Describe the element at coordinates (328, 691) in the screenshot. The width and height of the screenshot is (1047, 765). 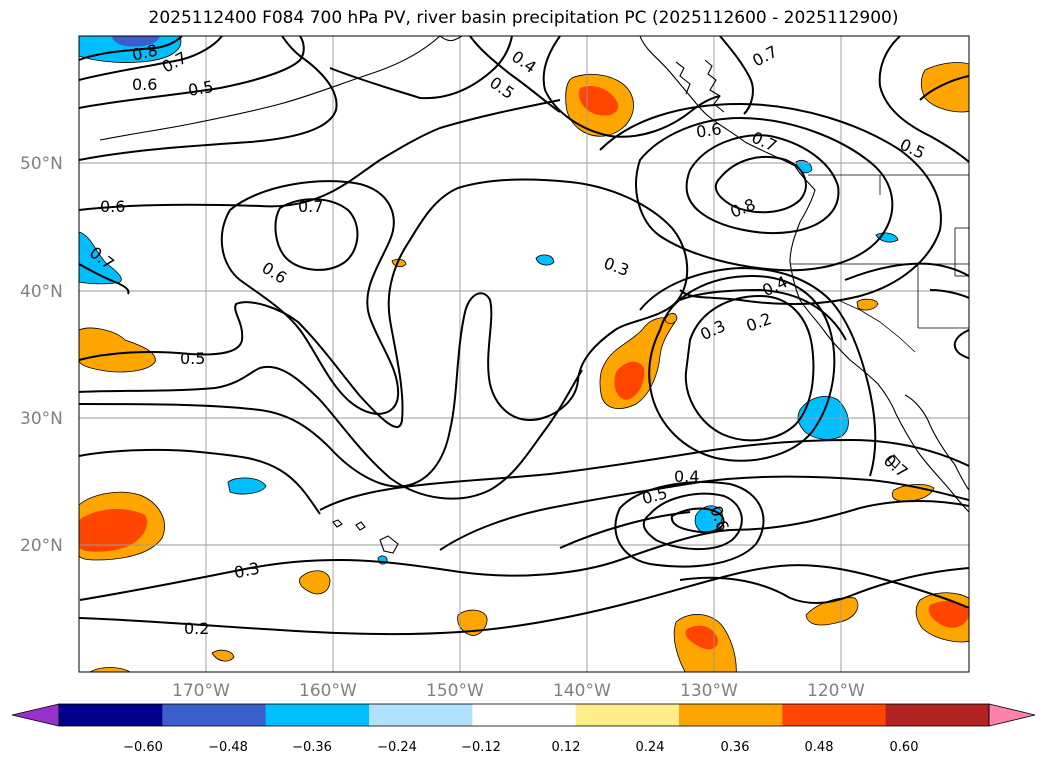
I see `lon-label: 160°W` at that location.